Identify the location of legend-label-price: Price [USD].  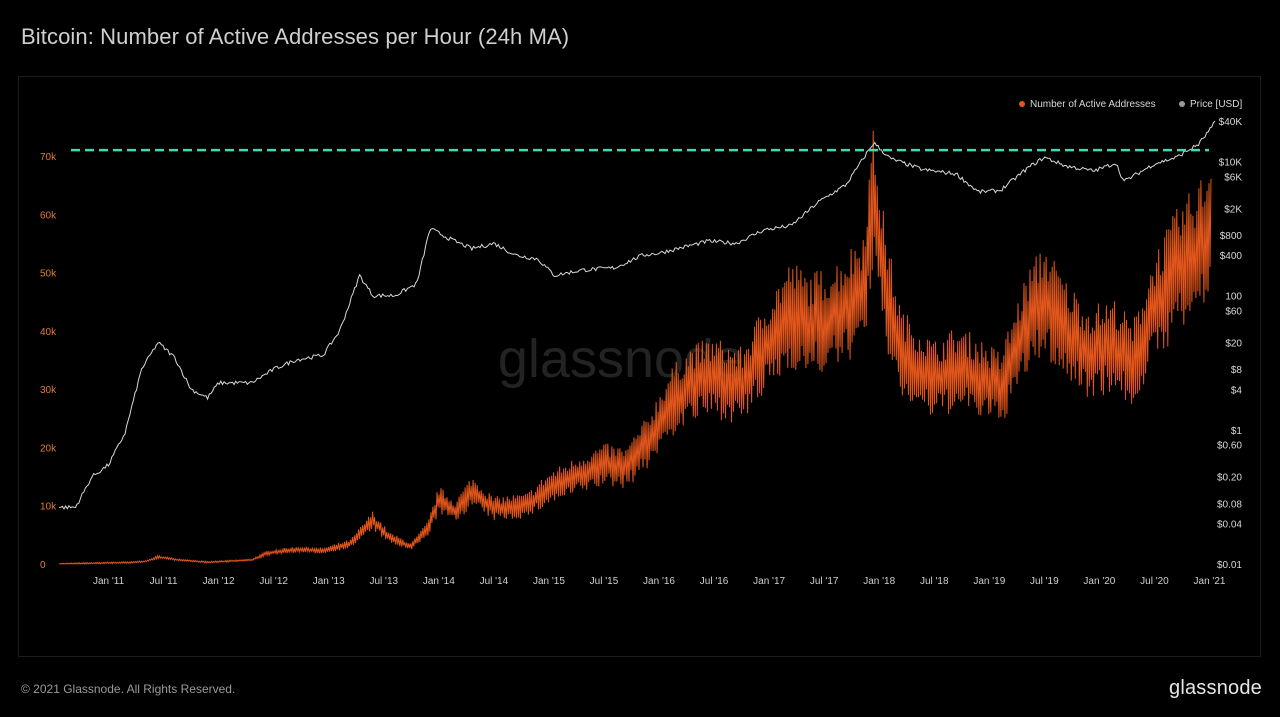
(1216, 104).